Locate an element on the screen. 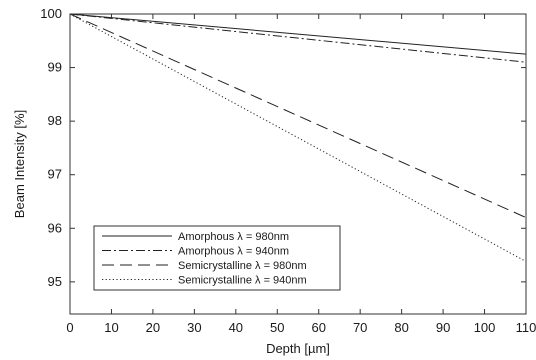 Image resolution: width=536 pixels, height=360 pixels. x-tick-label: 30 is located at coordinates (194, 327).